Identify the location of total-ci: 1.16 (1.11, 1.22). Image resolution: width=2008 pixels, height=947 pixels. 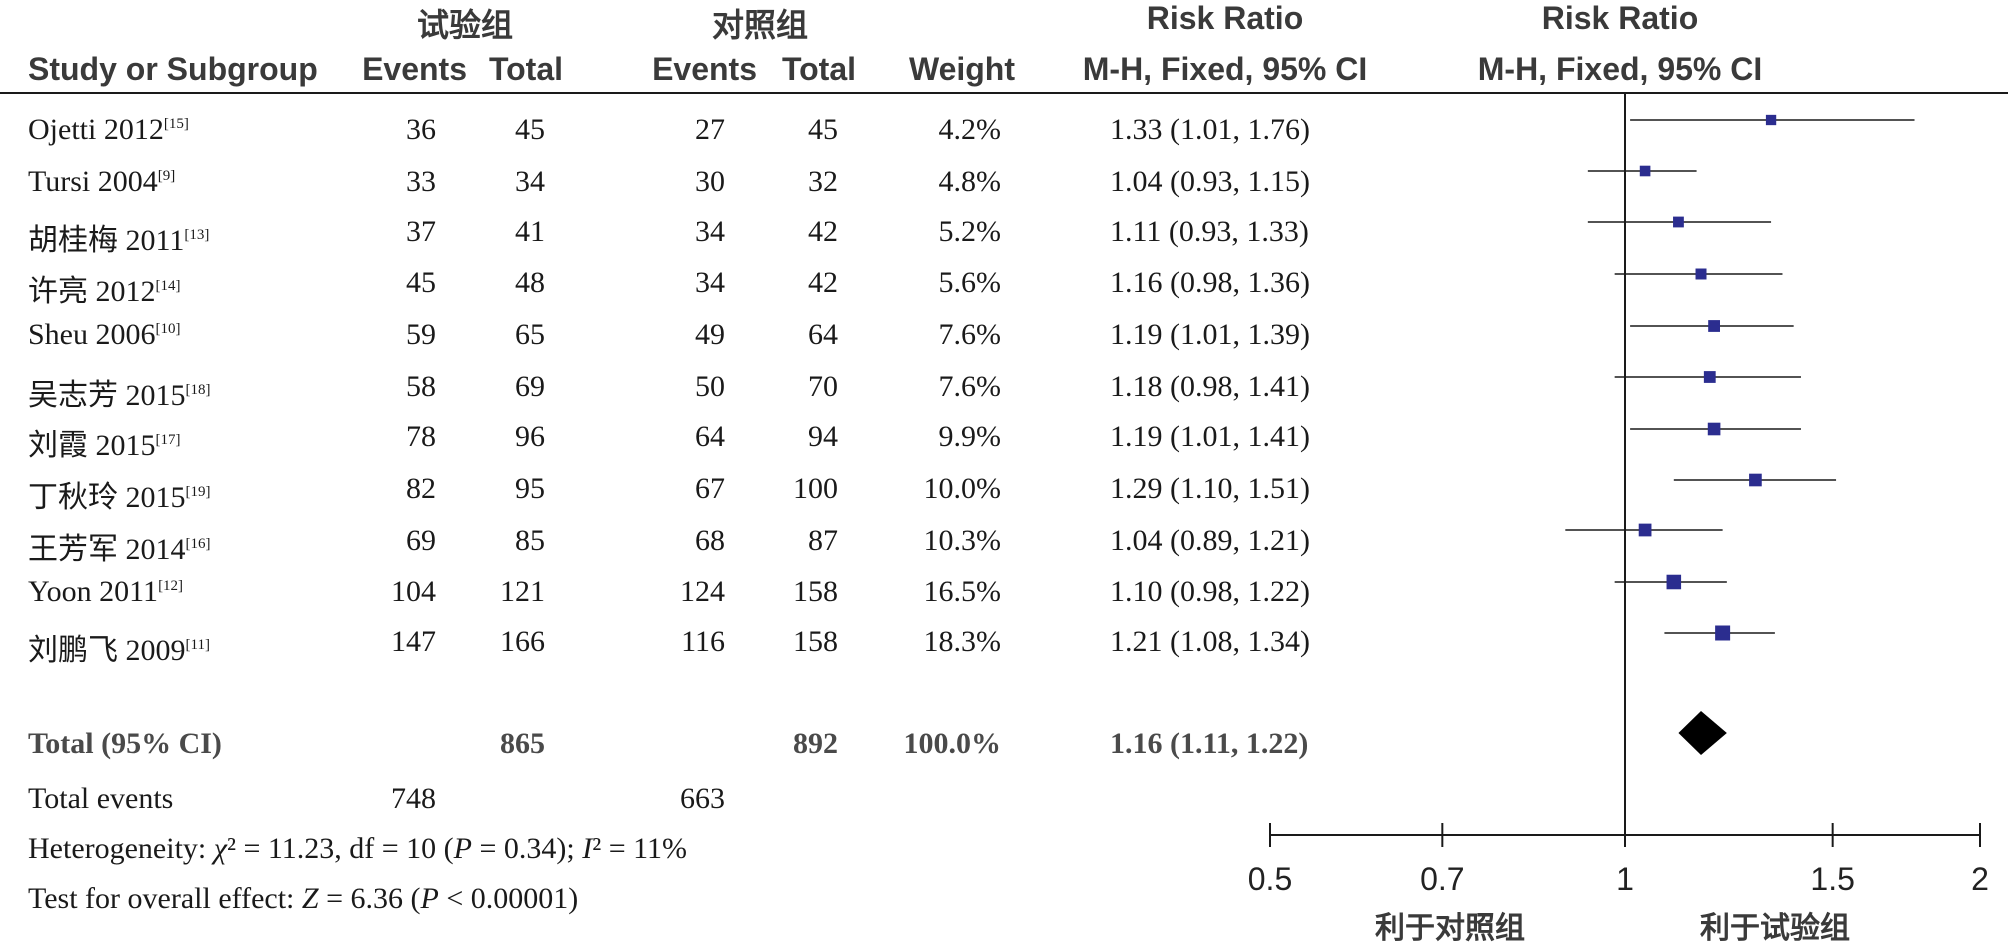
(1209, 743).